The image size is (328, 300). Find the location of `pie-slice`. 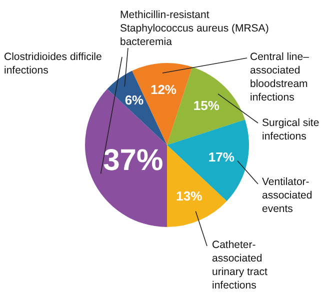

pie-slice is located at coordinates (208, 161).